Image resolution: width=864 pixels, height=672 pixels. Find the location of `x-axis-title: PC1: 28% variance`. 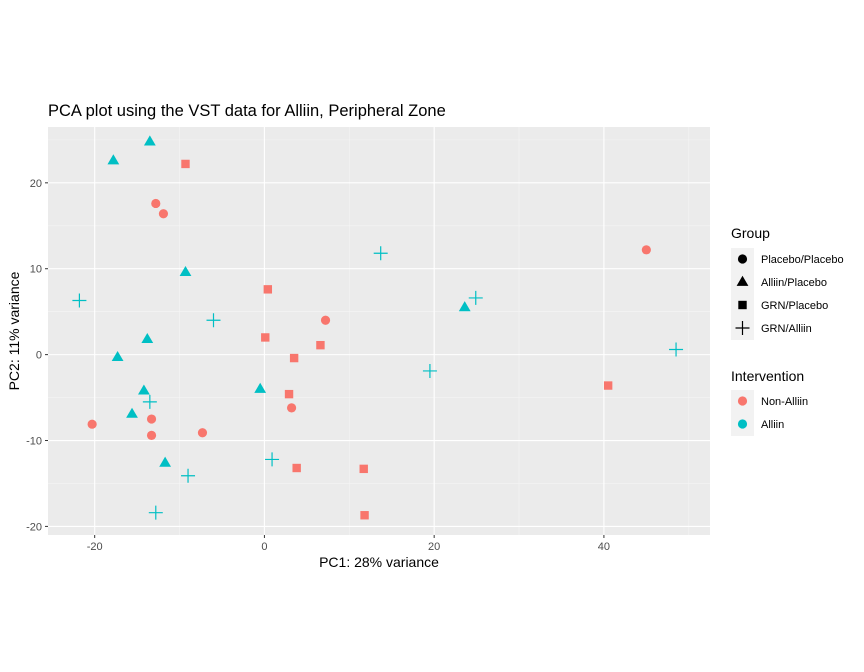

x-axis-title: PC1: 28% variance is located at coordinates (379, 562).